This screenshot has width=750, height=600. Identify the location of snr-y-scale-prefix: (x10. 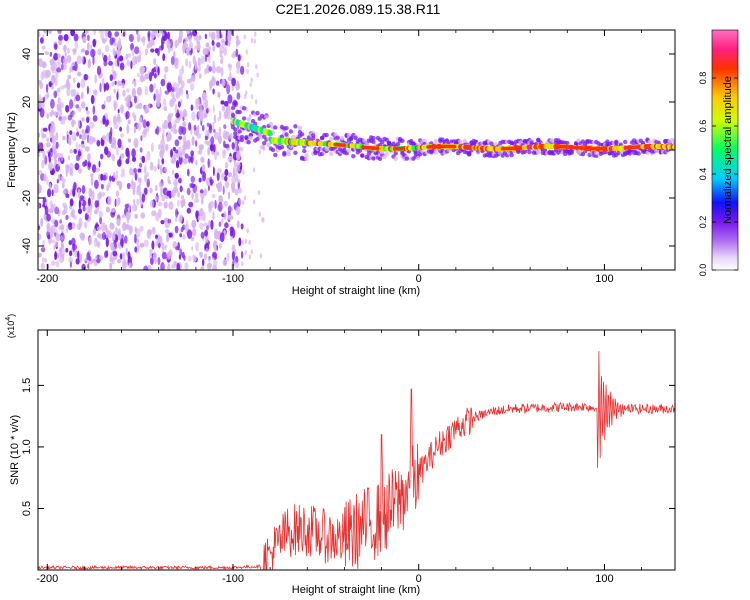
(11, 330).